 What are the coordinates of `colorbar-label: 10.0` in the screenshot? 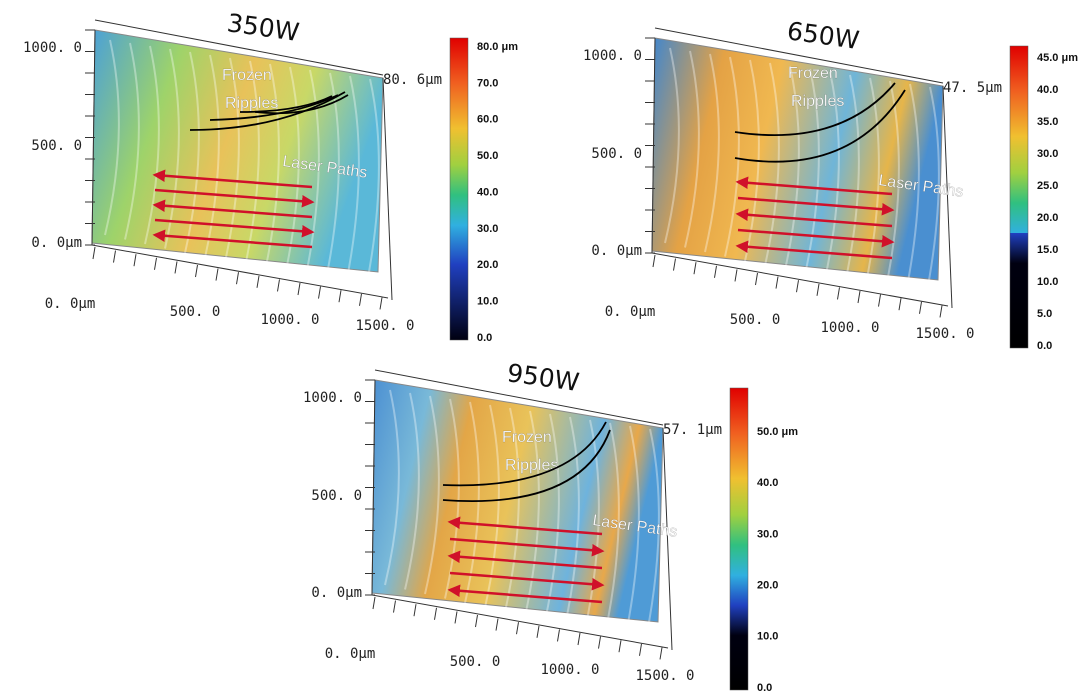 It's located at (767, 637).